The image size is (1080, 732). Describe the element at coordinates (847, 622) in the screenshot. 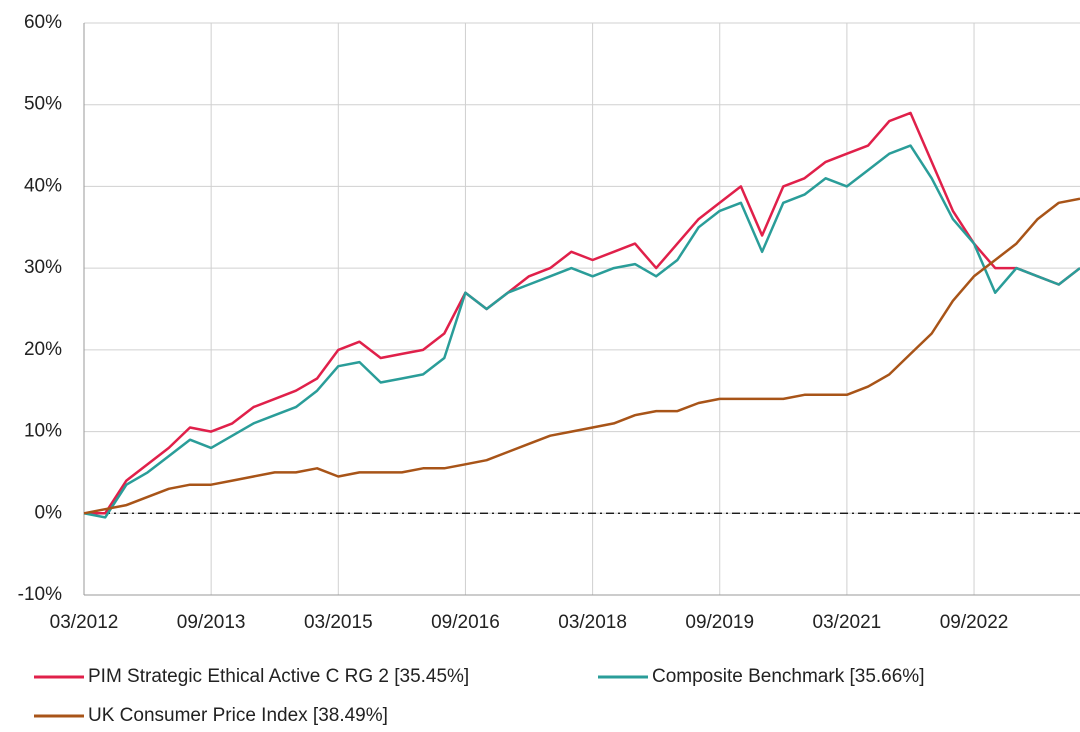

I see `x-tick-label: 03/2021` at that location.